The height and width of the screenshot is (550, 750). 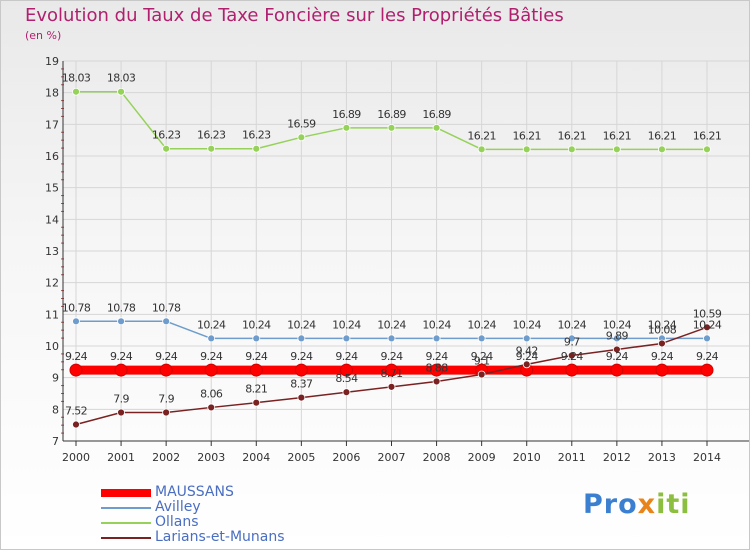 I want to click on y-tick-label: 7, so click(x=55, y=441).